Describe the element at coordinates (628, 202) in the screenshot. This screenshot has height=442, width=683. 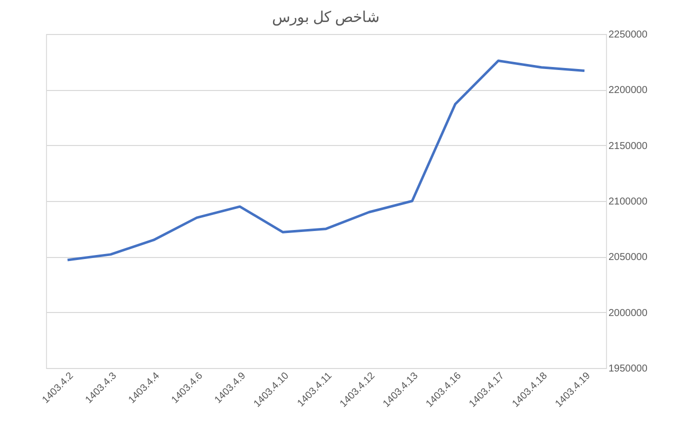
I see `y-tick-label: 2100000` at that location.